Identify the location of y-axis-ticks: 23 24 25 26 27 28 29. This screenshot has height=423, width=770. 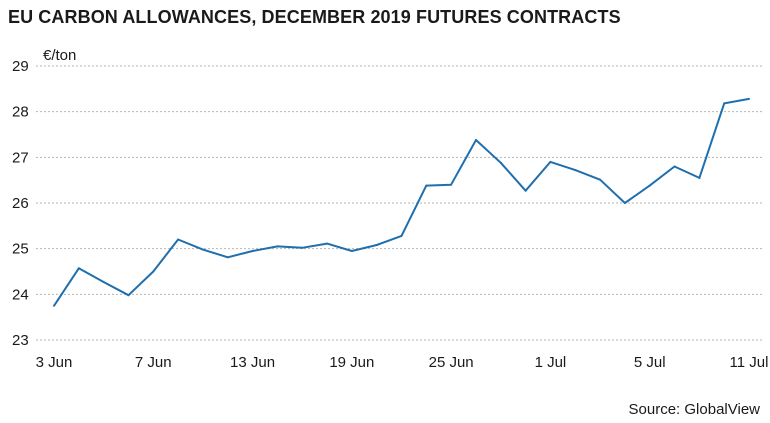
(20, 203).